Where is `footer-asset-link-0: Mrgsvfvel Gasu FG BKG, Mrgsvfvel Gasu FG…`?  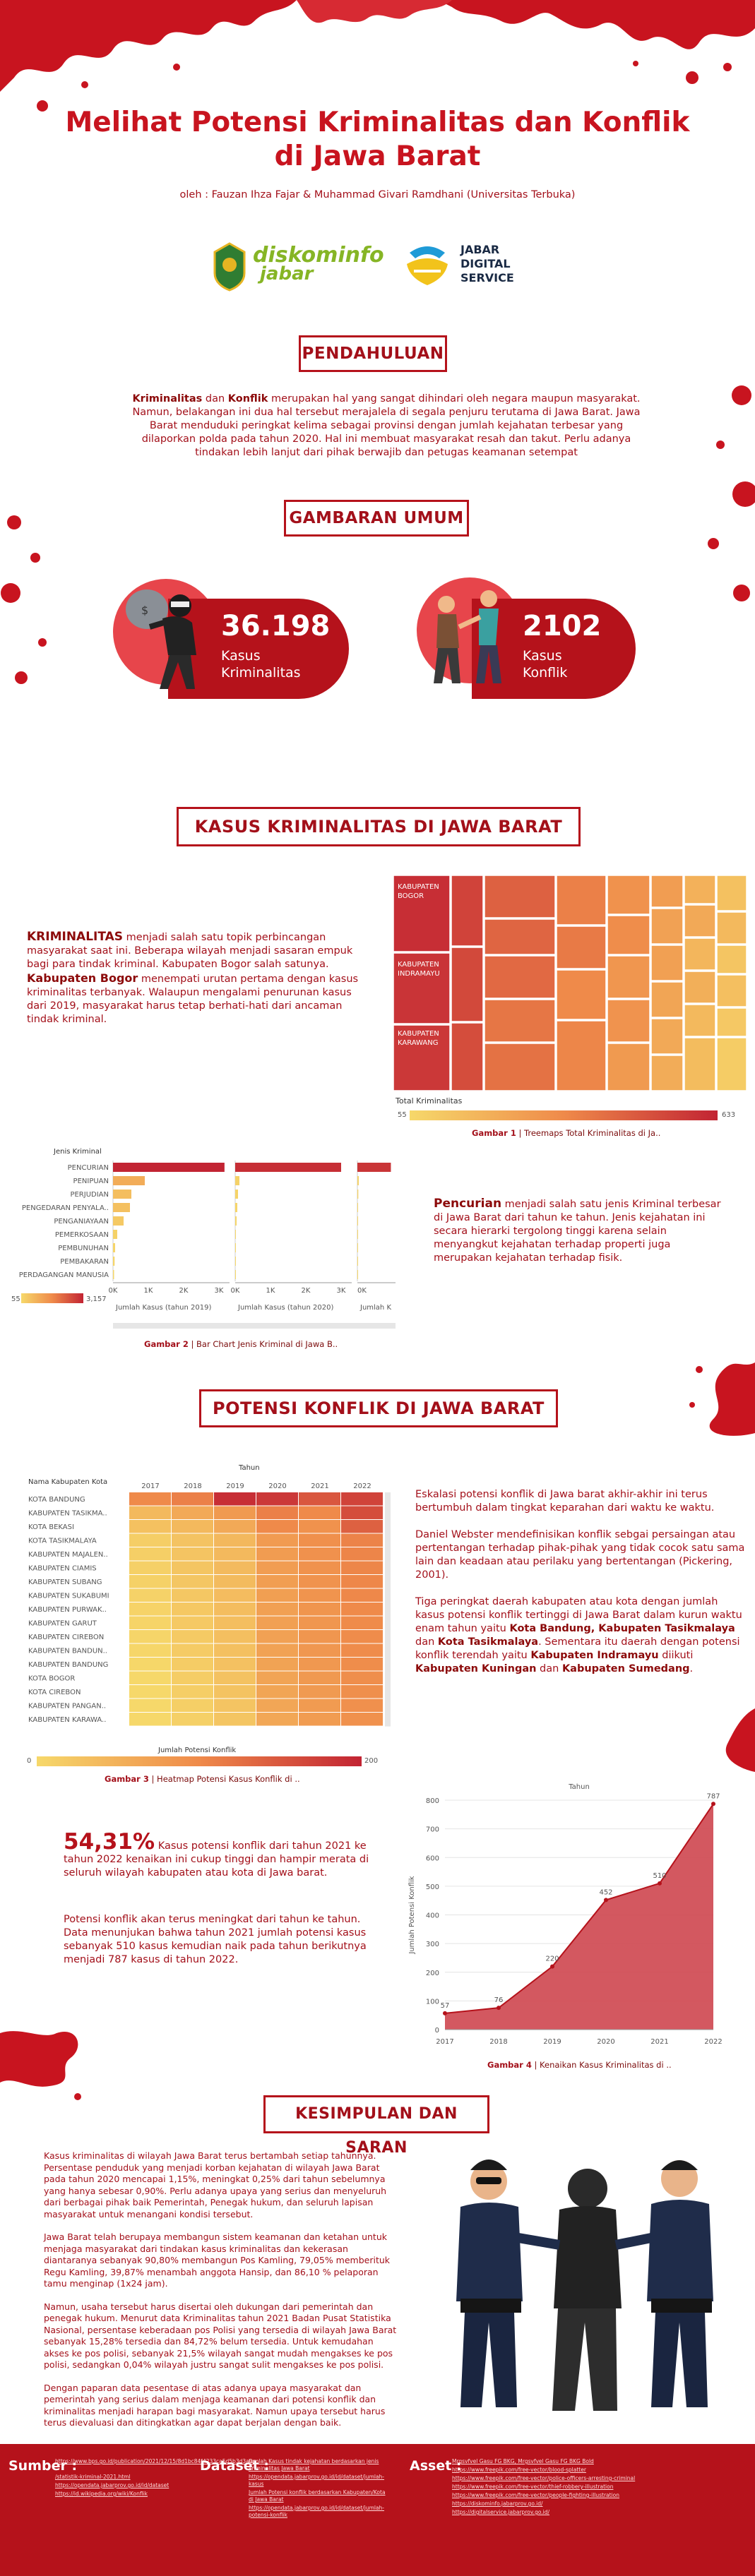
footer-asset-link-0: Mrgsvfvel Gasu FG BKG, Mrgsvfvel Gasu FG… is located at coordinates (523, 2461).